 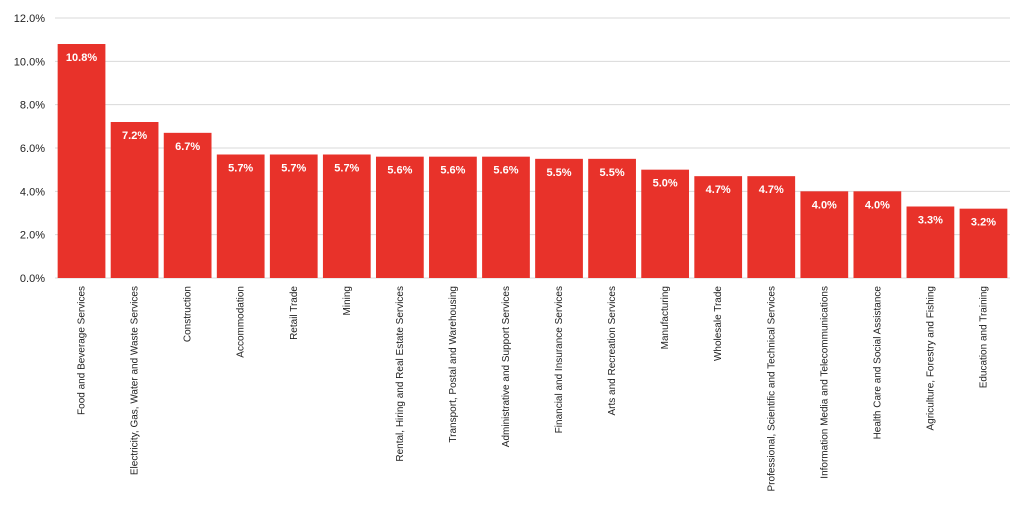 I want to click on y-tick-label: 0.0%, so click(x=32, y=279).